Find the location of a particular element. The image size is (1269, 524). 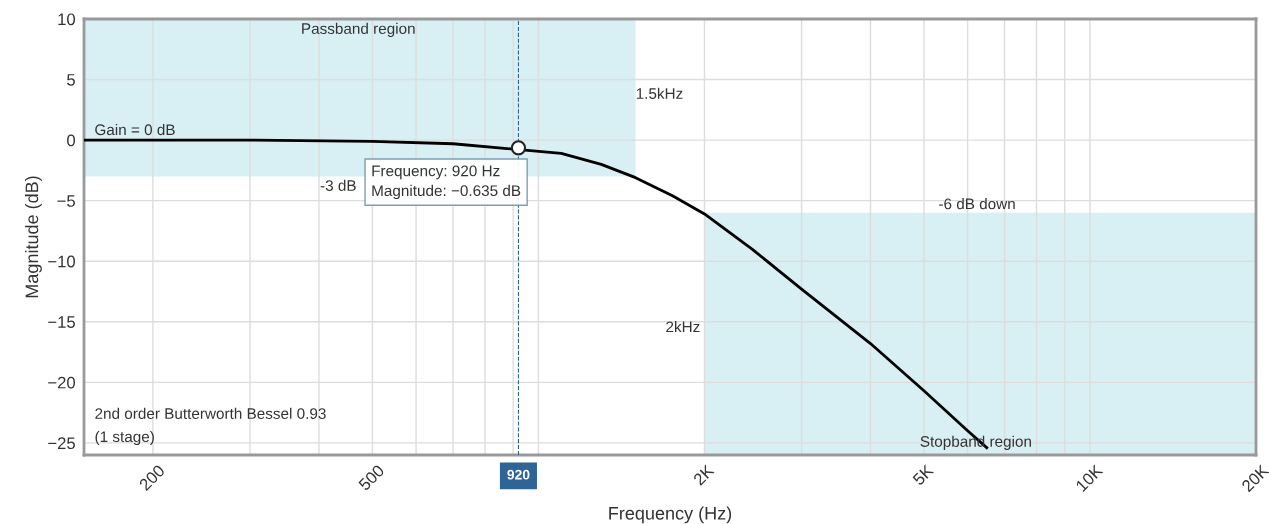

y-tick-label: 5 is located at coordinates (71, 80).